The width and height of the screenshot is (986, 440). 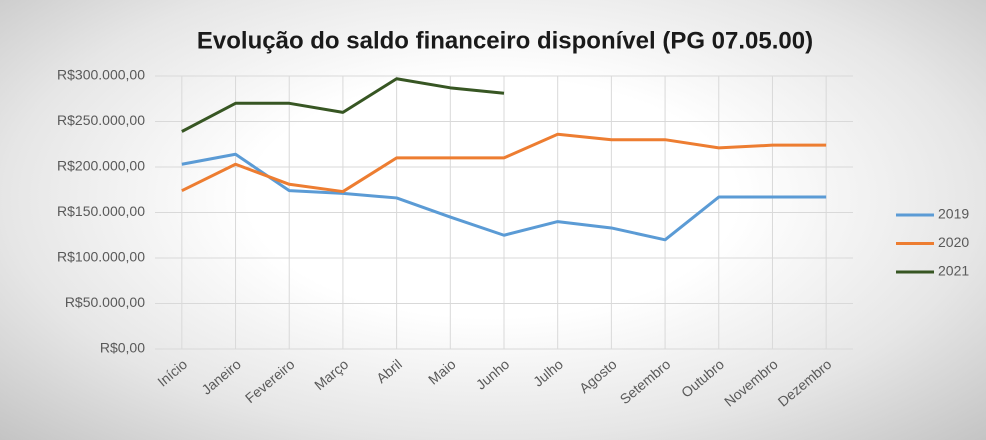 I want to click on x-tick-label: Setembro, so click(x=645, y=381).